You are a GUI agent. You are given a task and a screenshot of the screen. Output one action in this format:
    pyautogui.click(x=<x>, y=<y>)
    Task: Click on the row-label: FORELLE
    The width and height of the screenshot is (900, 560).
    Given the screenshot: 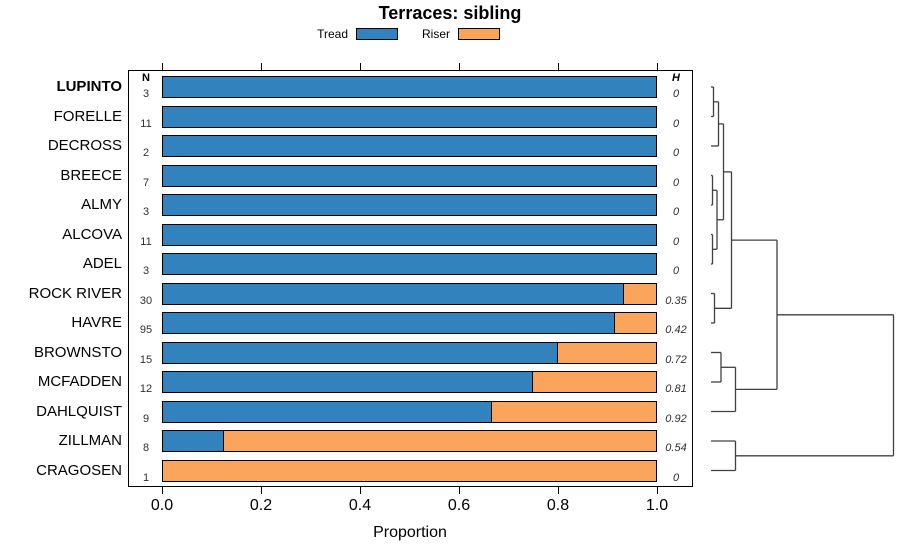 What is the action you would take?
    pyautogui.click(x=87, y=116)
    